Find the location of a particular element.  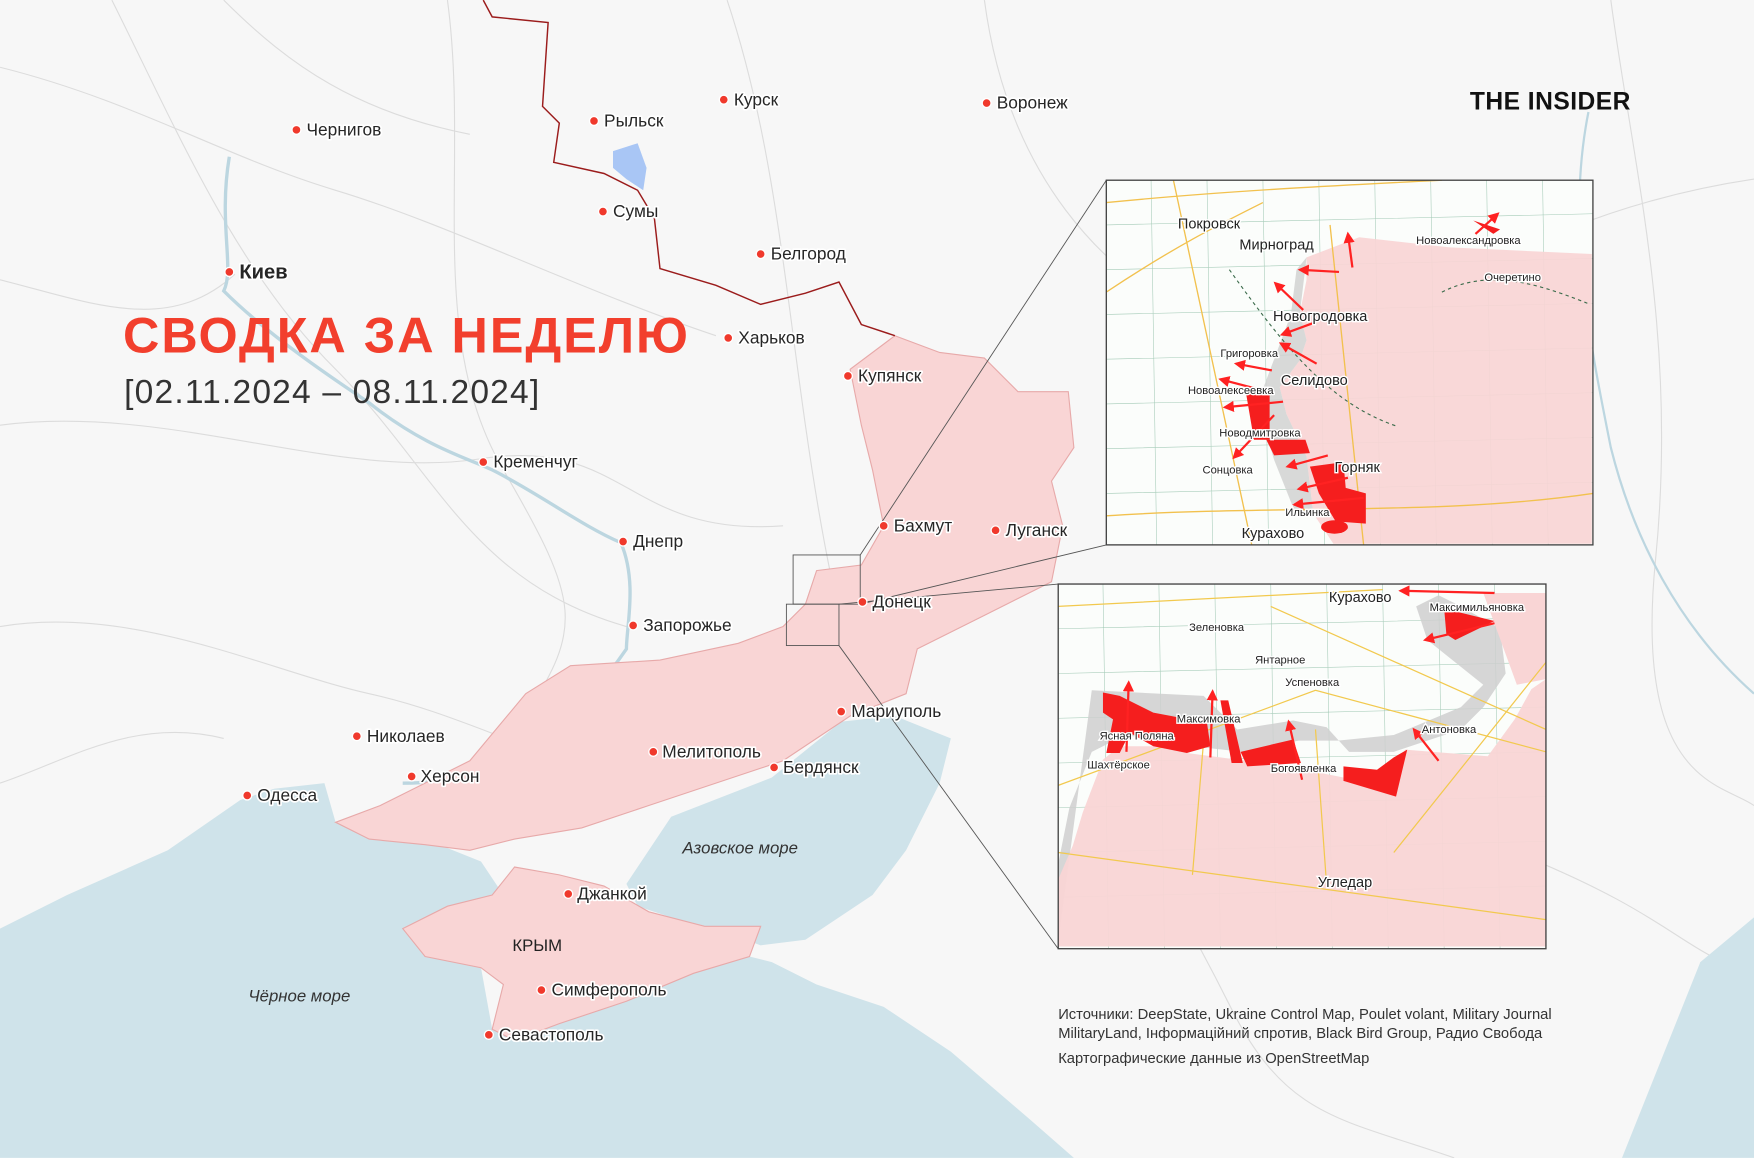

svg-text: Севастополь is located at coordinates (551, 1034).